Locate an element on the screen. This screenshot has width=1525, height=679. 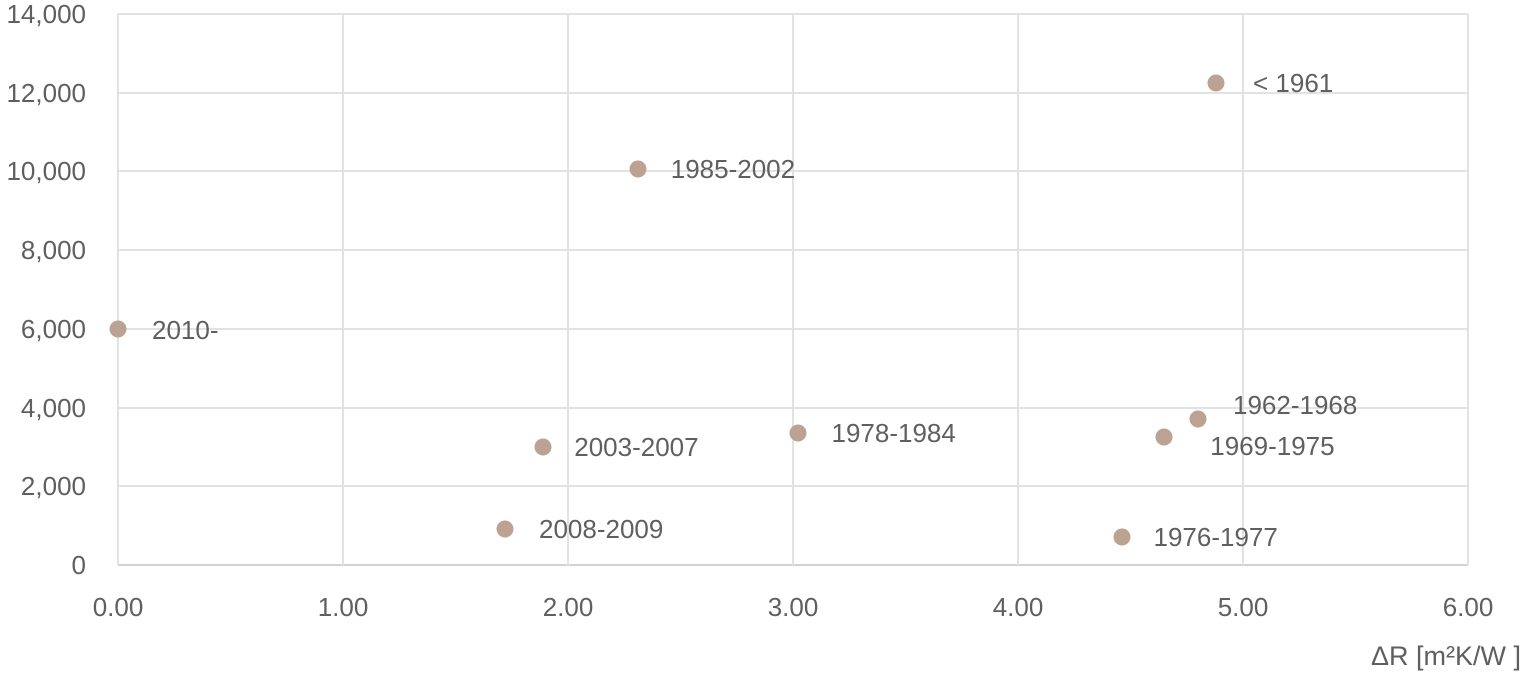
y-tick-label: 4,000 is located at coordinates (53, 407).